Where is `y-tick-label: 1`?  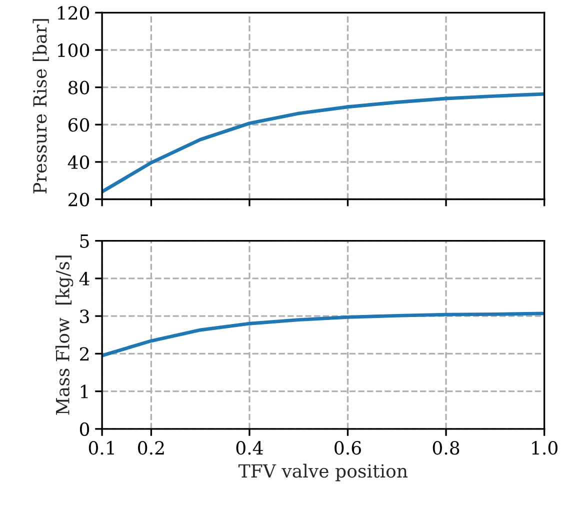
y-tick-label: 1 is located at coordinates (84, 391).